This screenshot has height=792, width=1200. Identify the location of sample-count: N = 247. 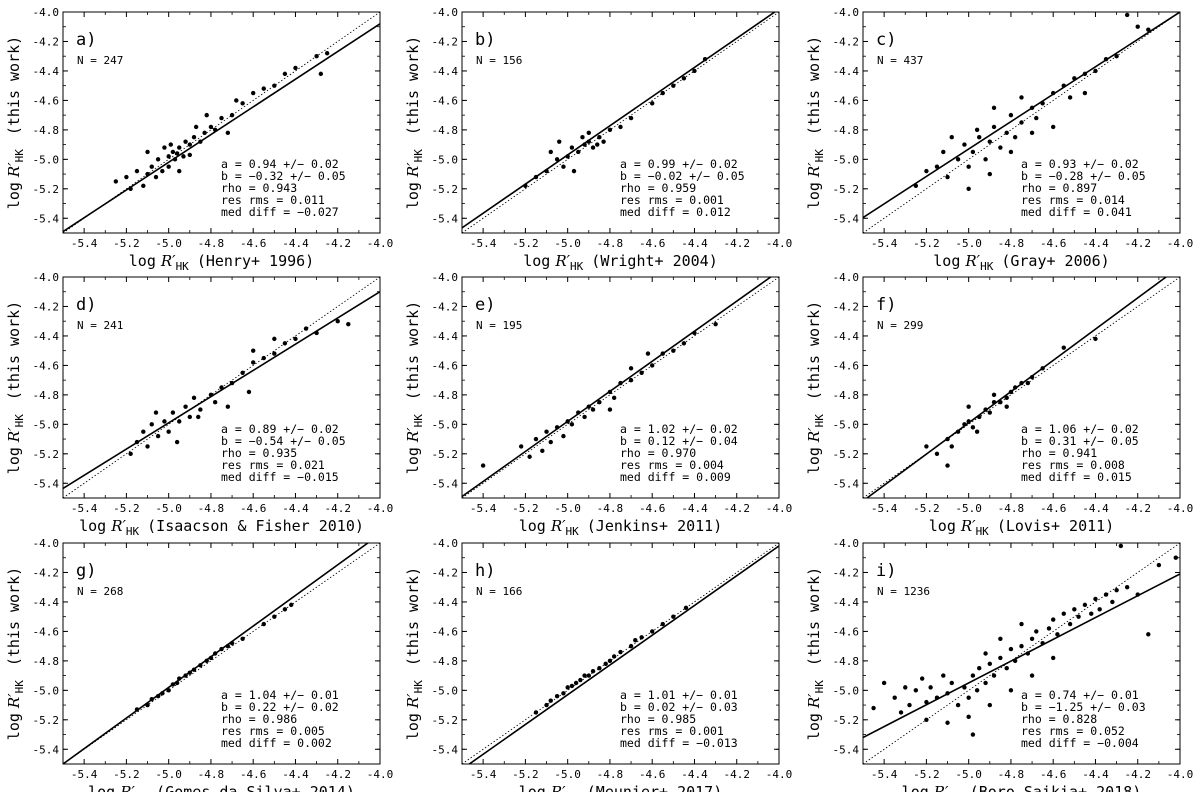
(100, 60).